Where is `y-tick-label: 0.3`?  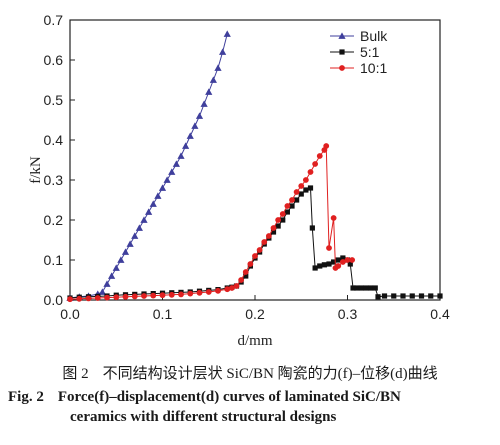 y-tick-label: 0.3 is located at coordinates (54, 180).